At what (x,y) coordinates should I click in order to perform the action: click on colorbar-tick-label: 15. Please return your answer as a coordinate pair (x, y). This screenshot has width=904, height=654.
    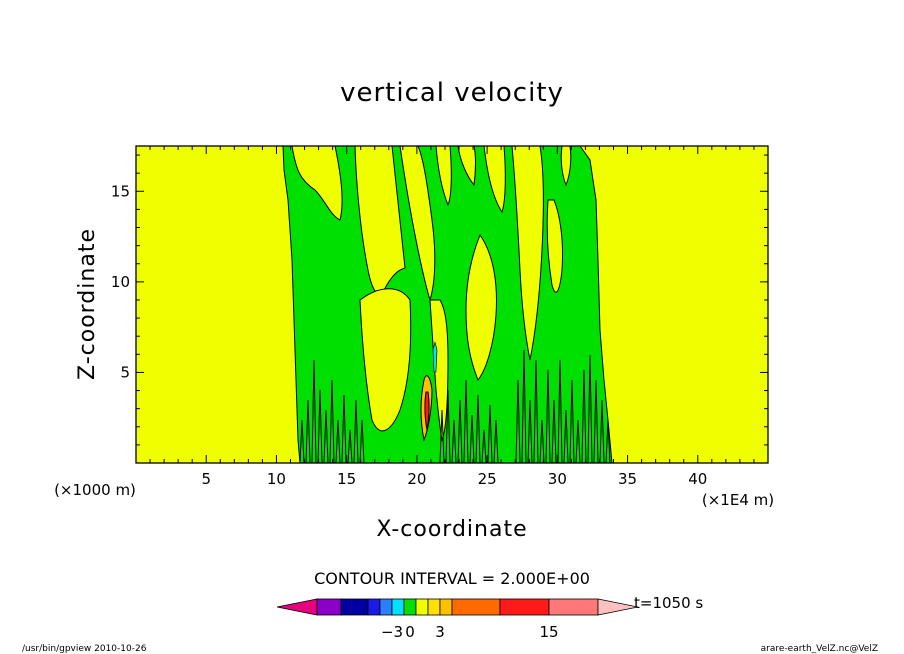
    Looking at the image, I should click on (548, 632).